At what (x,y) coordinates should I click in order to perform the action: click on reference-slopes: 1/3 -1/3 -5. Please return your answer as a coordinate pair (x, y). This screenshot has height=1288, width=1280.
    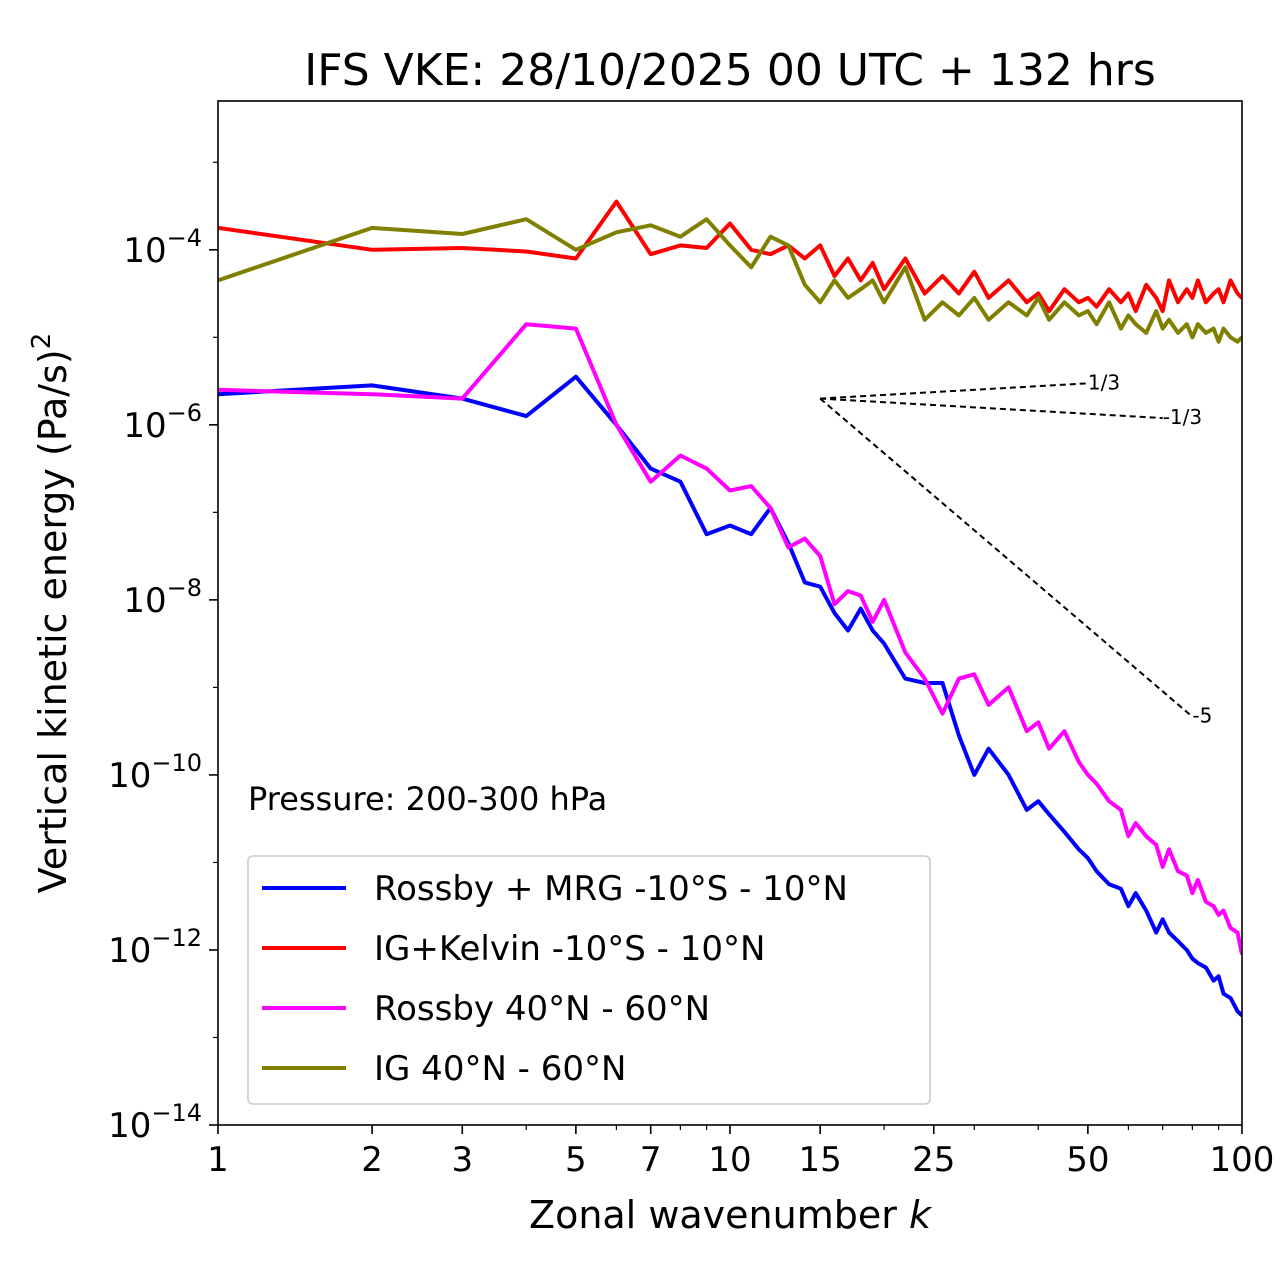
    Looking at the image, I should click on (1015, 549).